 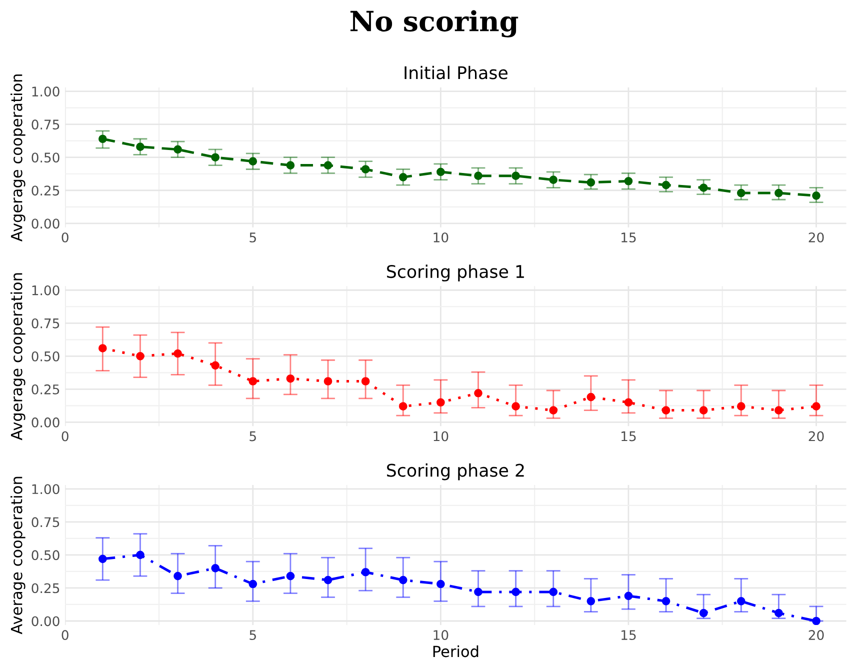 What do you see at coordinates (434, 24) in the screenshot?
I see `text: No scoring` at bounding box center [434, 24].